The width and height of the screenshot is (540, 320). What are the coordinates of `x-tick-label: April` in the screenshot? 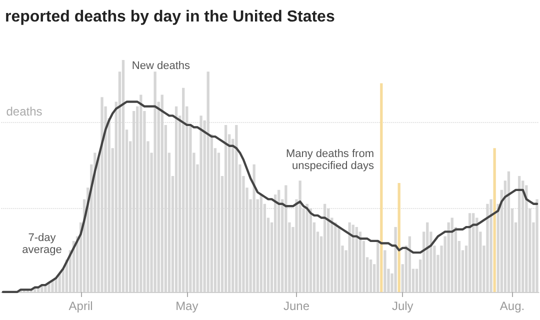 It's located at (80, 306).